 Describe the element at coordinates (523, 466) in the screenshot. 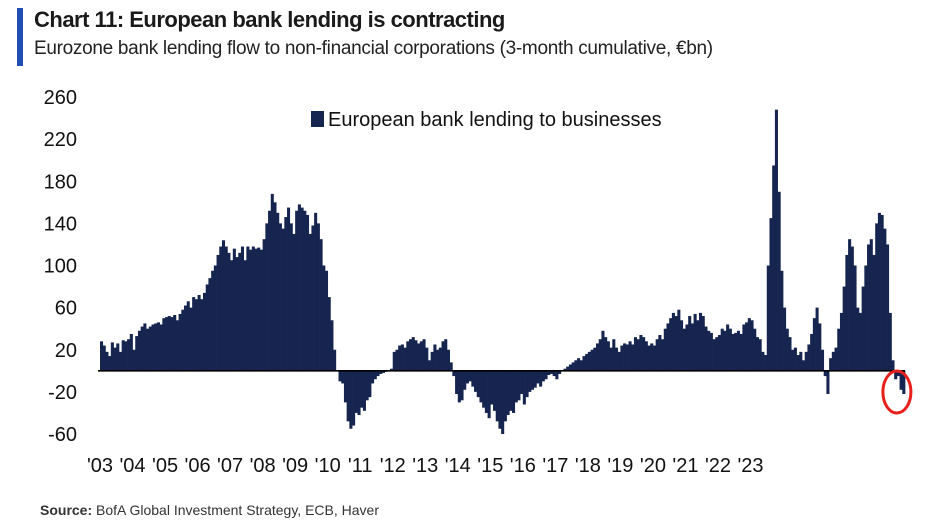

I see `x-tick-label: '16` at that location.